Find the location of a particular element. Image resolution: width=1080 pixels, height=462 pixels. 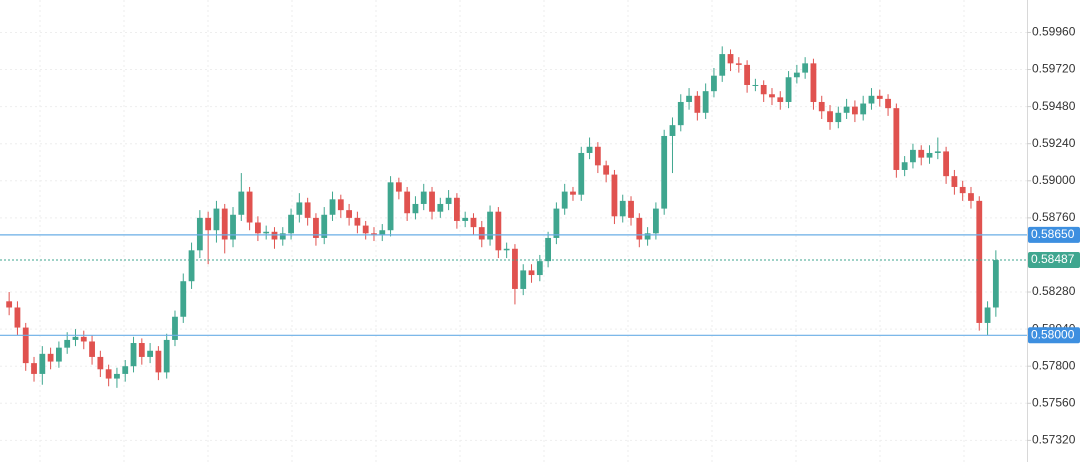

y-tick-label: 0.59000 is located at coordinates (1054, 180).